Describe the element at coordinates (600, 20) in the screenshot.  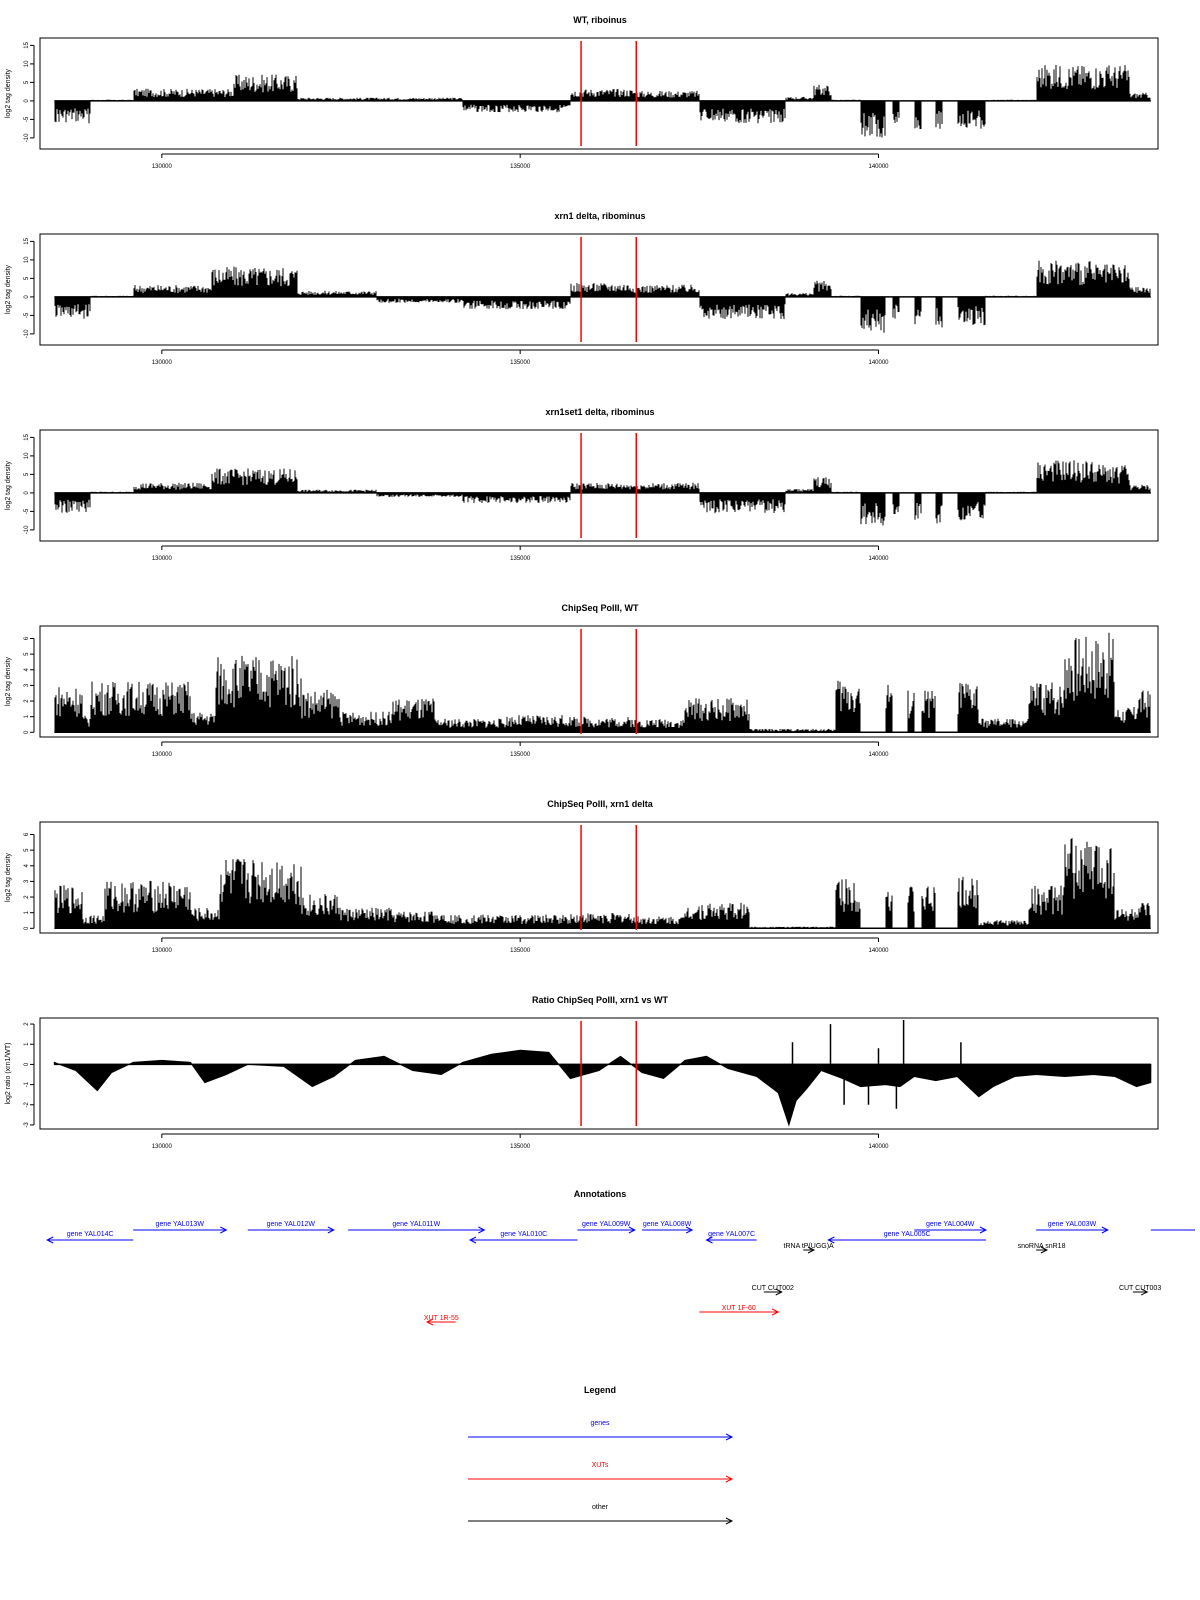
I see `chart-title: WT, riboinus` at that location.